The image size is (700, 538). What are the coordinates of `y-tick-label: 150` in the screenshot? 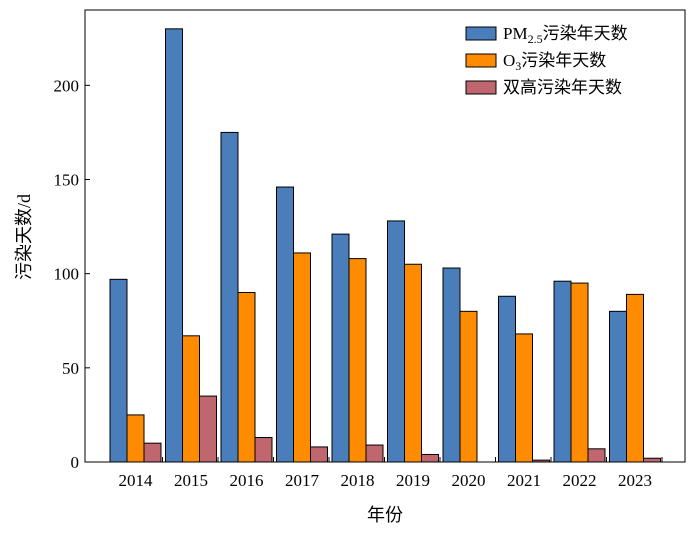 It's located at (67, 180).